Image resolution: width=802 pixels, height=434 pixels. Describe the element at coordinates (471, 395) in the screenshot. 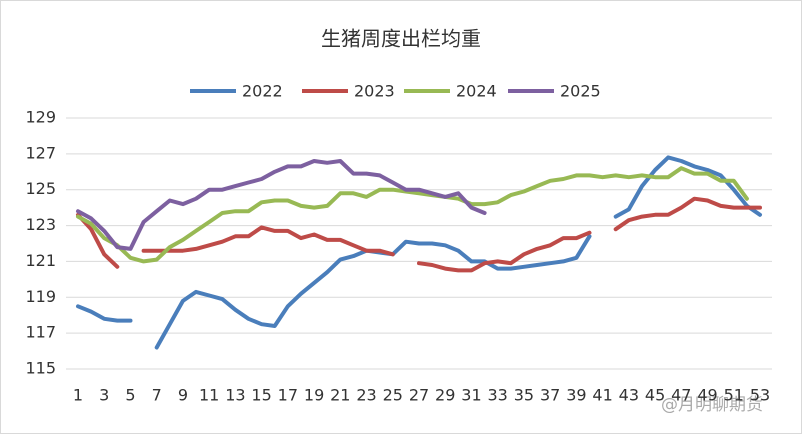

I see `x-tick-label: 31` at that location.